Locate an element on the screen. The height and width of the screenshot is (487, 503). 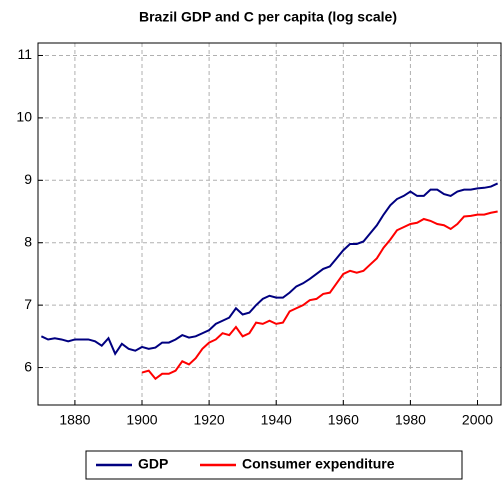
x-tick-label: 1920 is located at coordinates (209, 420).